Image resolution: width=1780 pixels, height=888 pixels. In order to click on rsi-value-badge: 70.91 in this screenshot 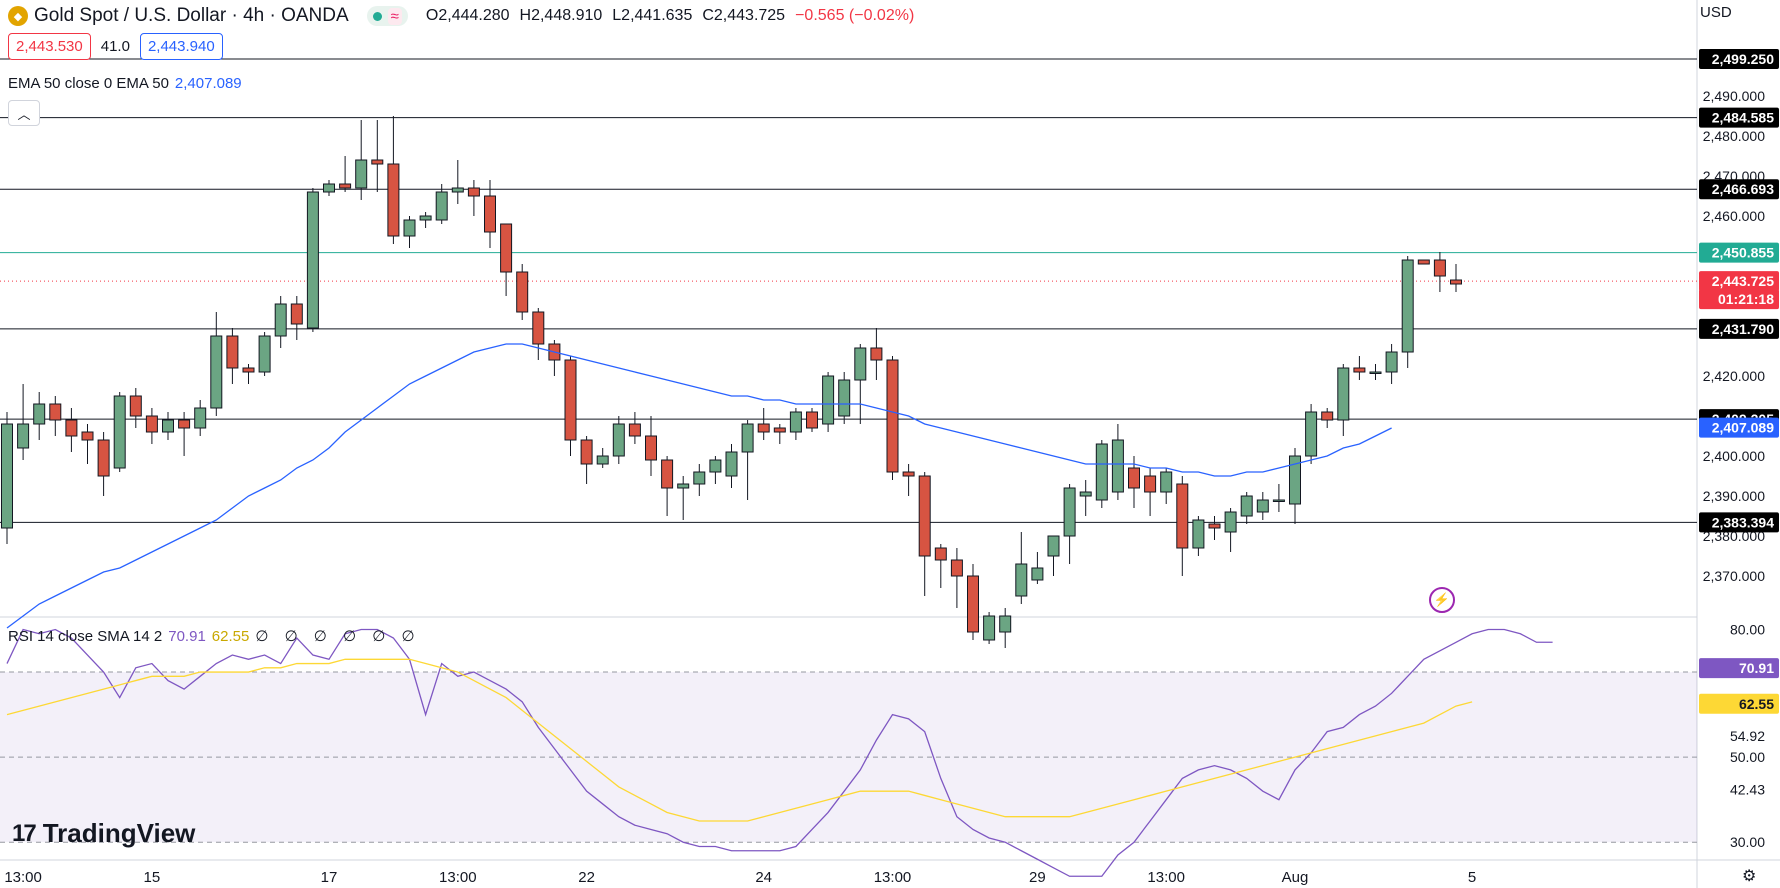, I will do `click(1756, 668)`.